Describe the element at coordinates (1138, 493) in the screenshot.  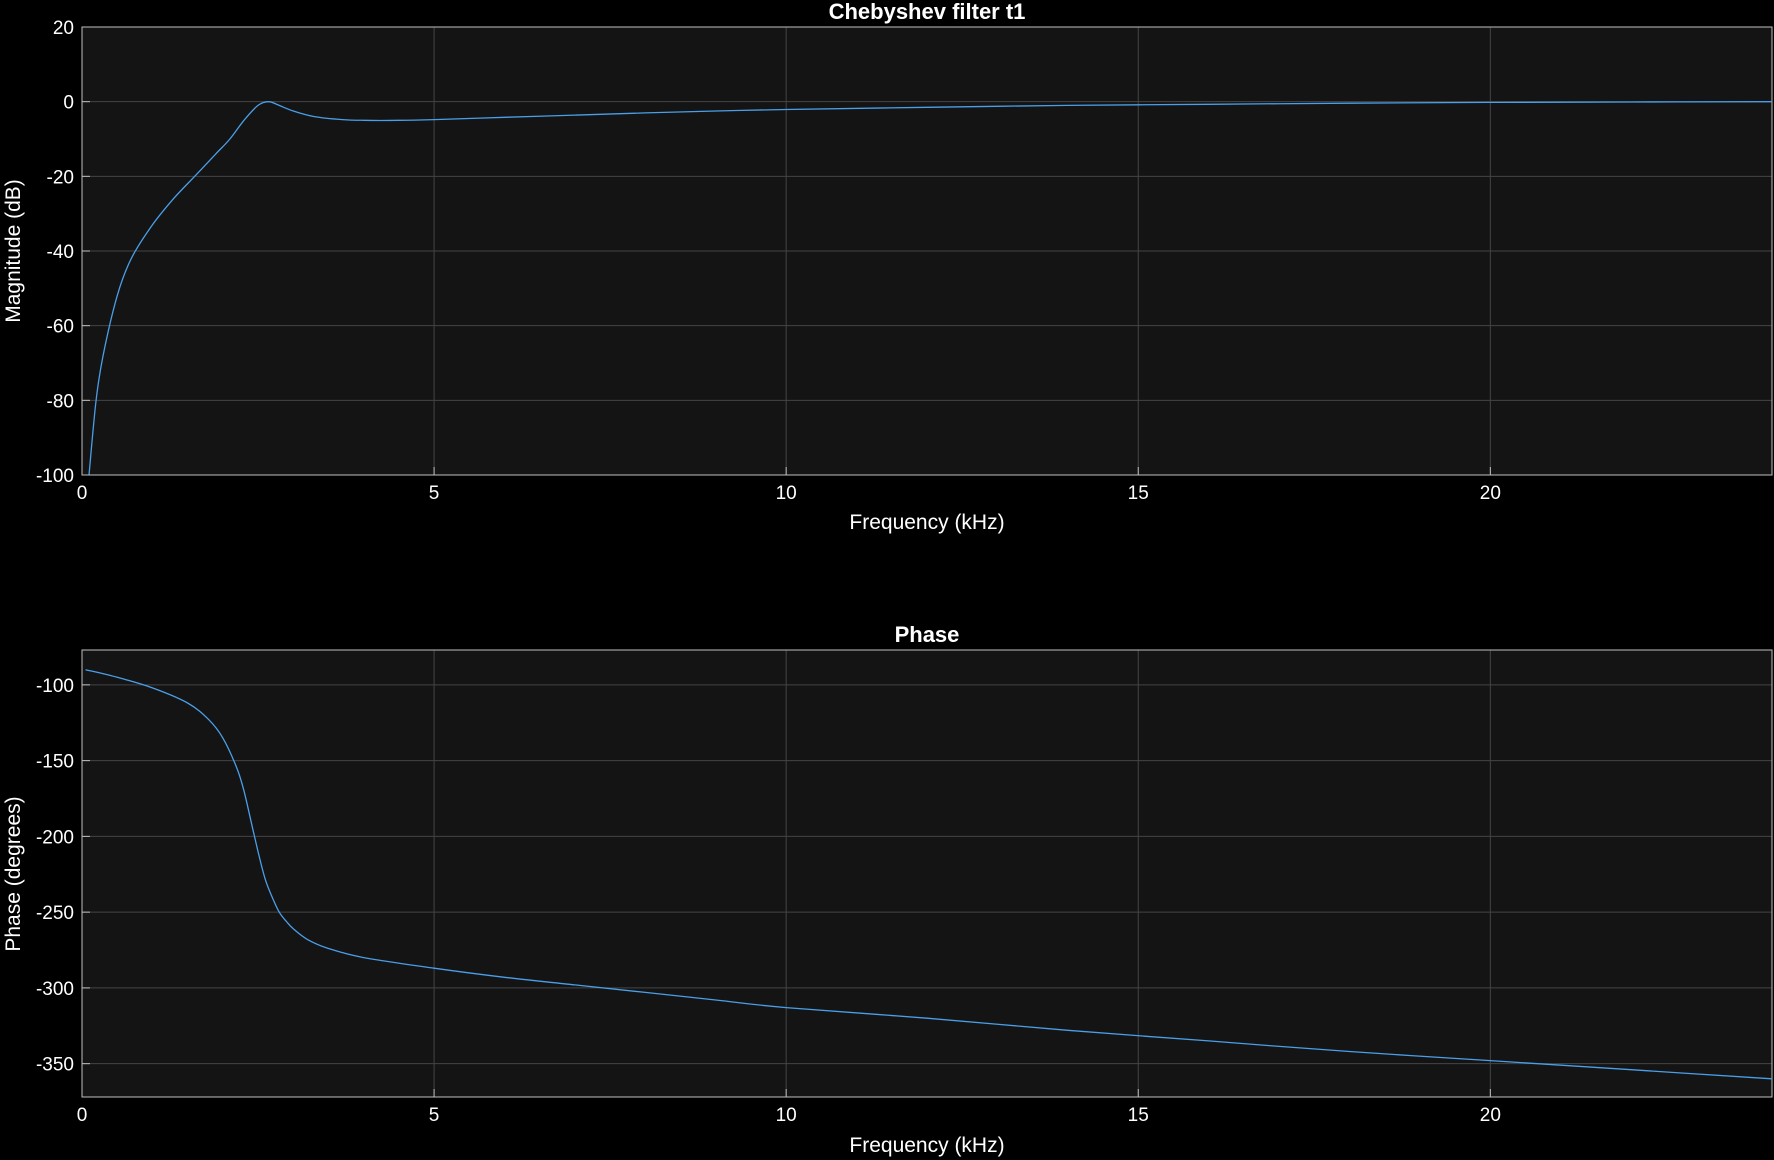
I see `magnitude-x-tick-label: 15` at that location.